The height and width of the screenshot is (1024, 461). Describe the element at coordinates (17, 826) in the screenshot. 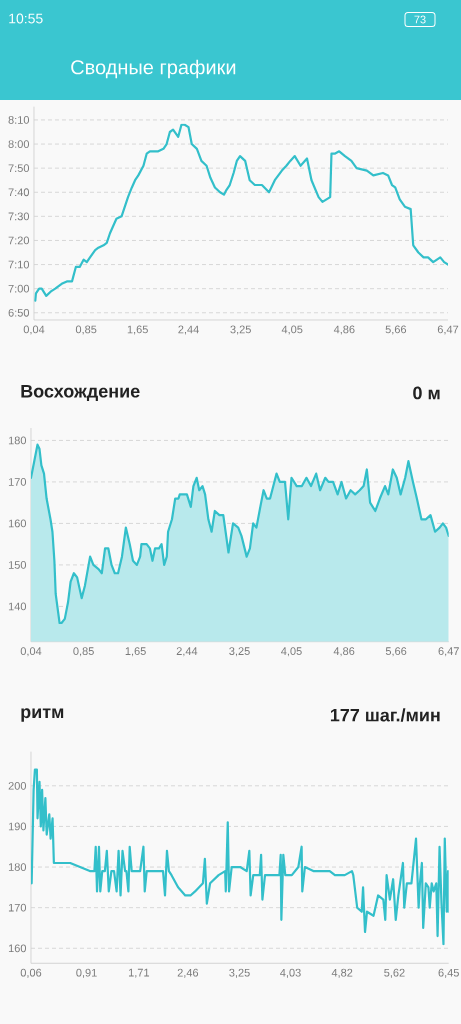

I see `y-tick-label: 190` at that location.